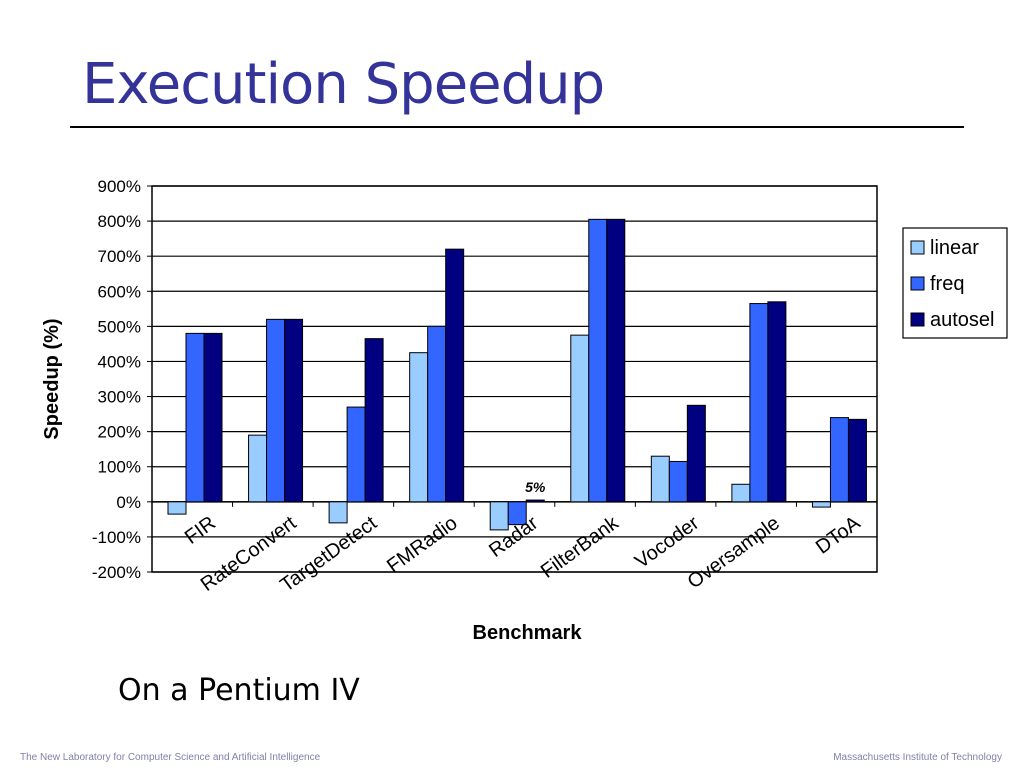 The image size is (1024, 768). What do you see at coordinates (119, 432) in the screenshot?
I see `y-tick-label: 200%` at bounding box center [119, 432].